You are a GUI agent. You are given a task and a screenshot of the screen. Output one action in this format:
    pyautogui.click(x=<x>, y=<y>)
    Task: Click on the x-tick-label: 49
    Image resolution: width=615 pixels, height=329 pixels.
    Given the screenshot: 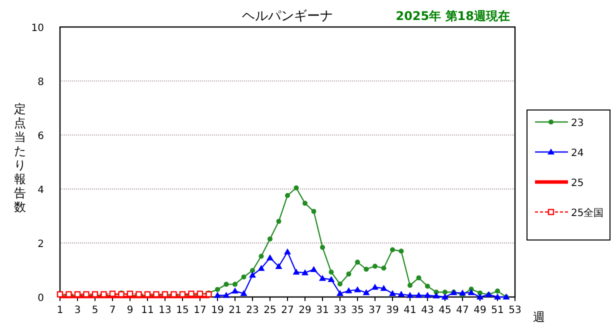 What is the action you would take?
    pyautogui.click(x=480, y=310)
    